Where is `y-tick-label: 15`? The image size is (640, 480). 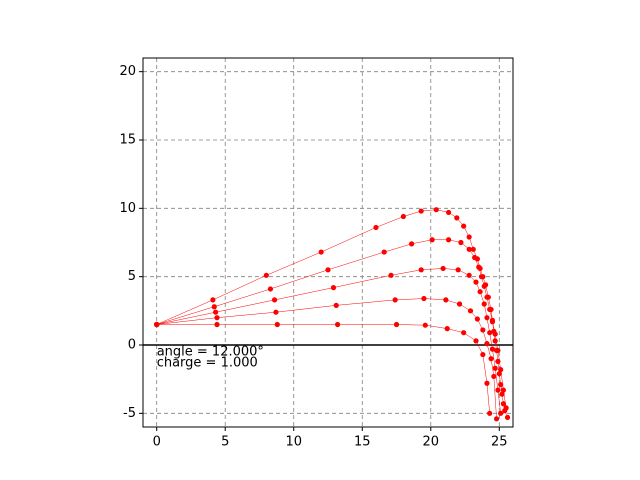 y-tick-label: 15 is located at coordinates (127, 140).